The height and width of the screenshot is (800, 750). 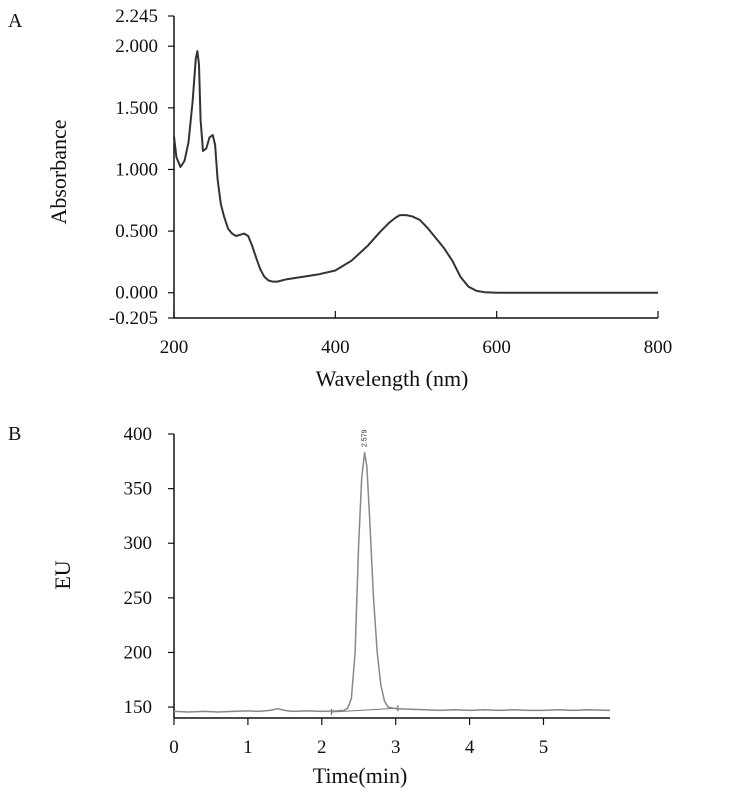 I want to click on y-tick-label: 1.000, so click(x=136, y=169).